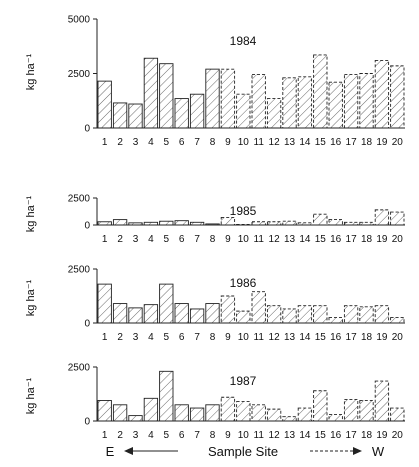 The height and width of the screenshot is (467, 419). I want to click on y-tick-label: 2500, so click(79, 270).